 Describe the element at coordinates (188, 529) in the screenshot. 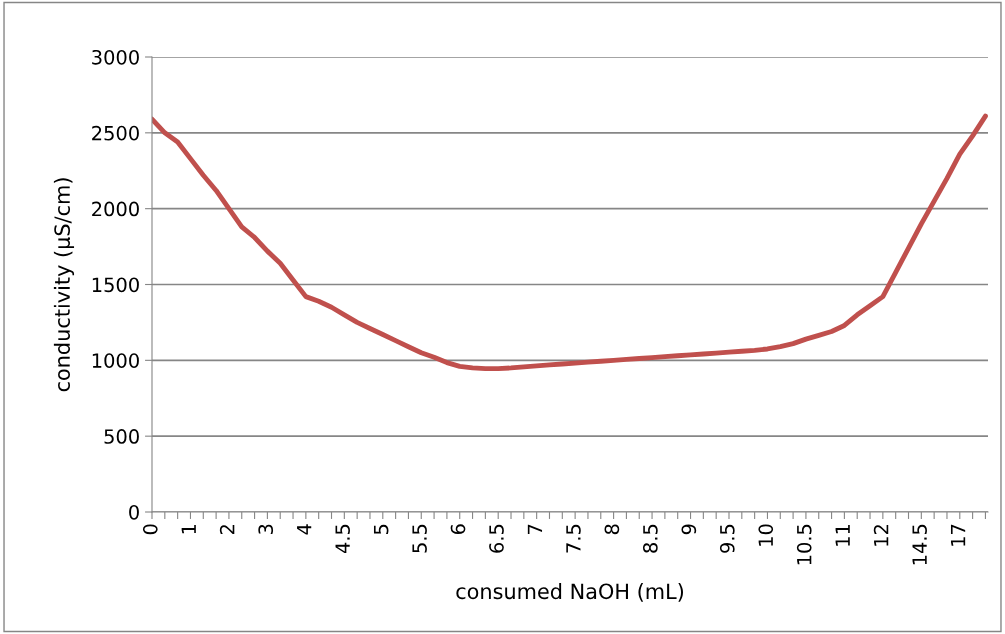

I see `x-tick-label: 1` at that location.